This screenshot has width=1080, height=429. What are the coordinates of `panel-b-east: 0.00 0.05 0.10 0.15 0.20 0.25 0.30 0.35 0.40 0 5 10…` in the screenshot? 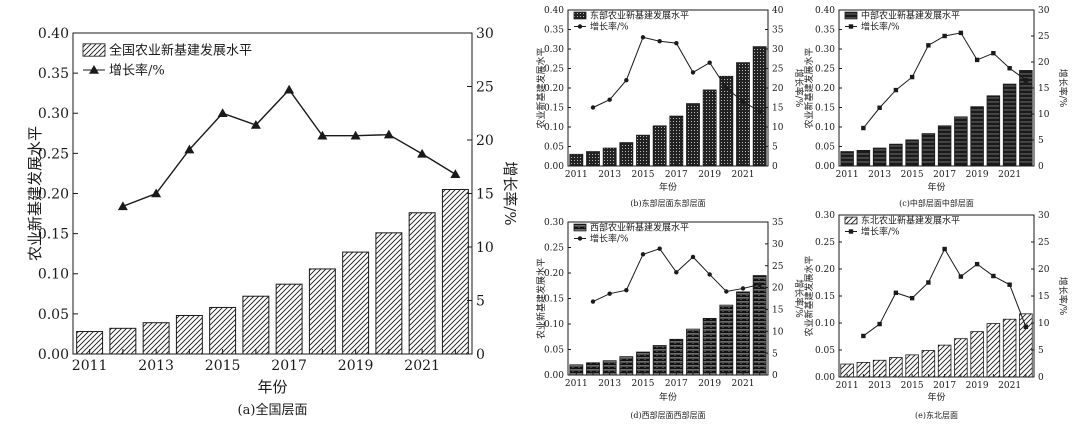 It's located at (670, 107).